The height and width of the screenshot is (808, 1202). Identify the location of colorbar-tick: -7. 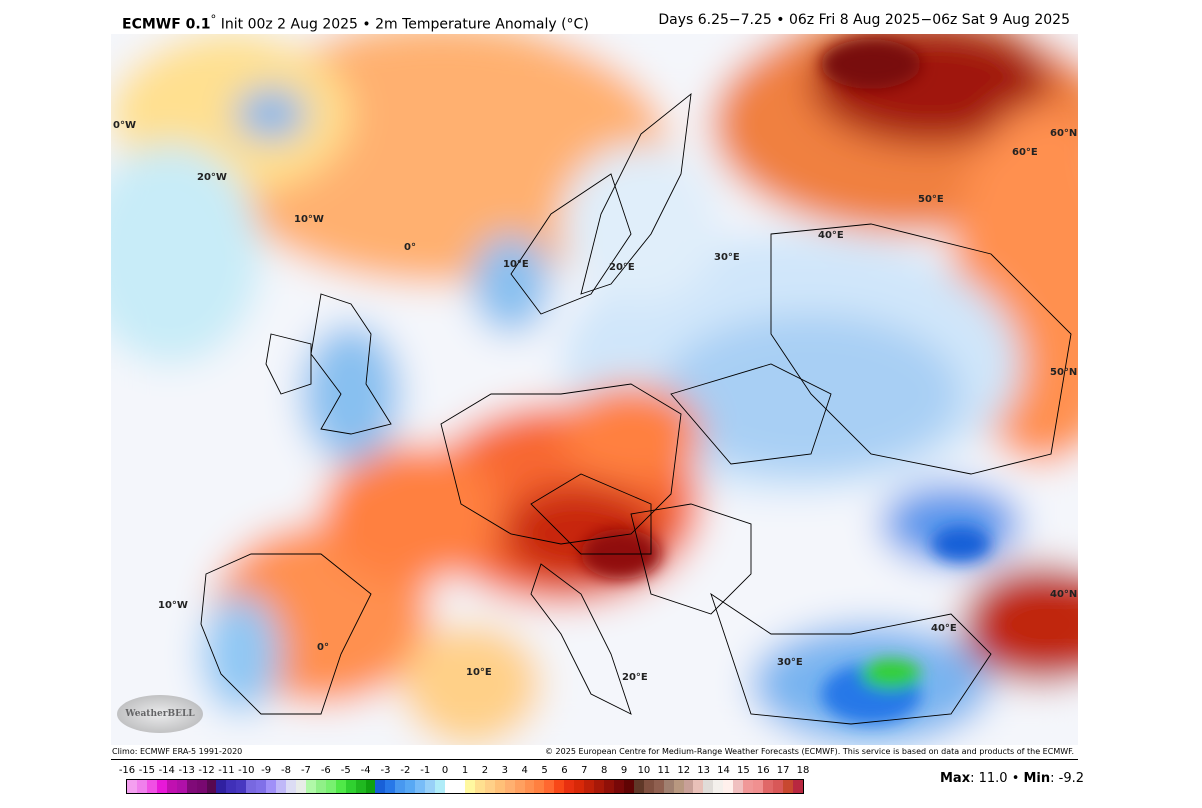
(305, 770).